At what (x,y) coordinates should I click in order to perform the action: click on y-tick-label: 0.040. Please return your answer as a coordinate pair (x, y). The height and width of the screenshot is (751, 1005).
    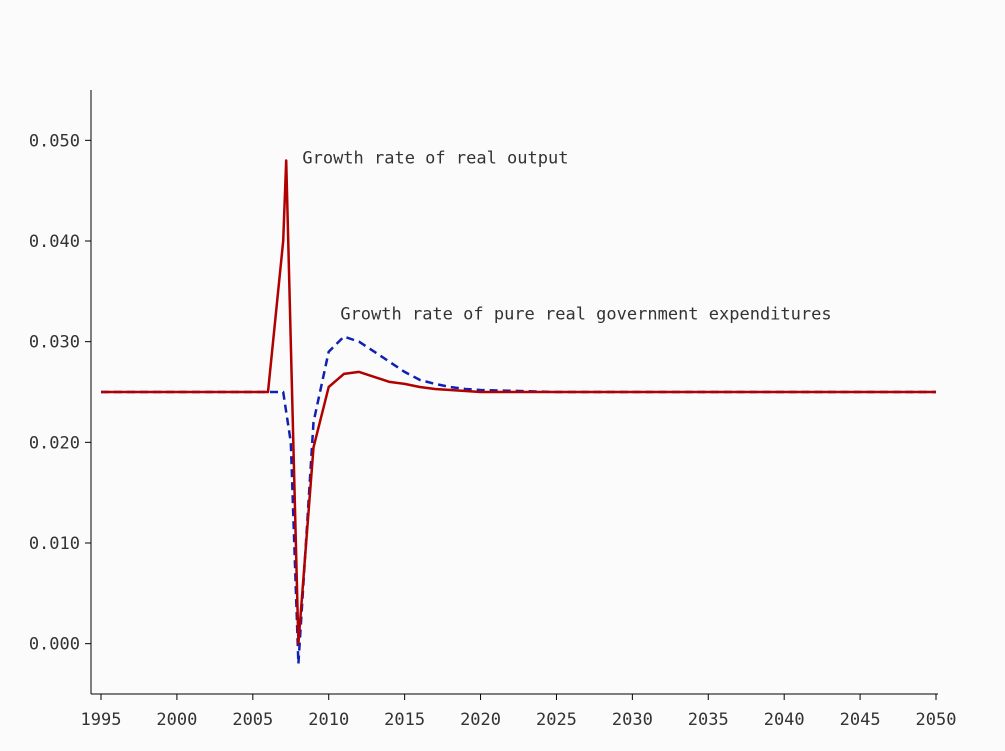
    Looking at the image, I should click on (54, 242).